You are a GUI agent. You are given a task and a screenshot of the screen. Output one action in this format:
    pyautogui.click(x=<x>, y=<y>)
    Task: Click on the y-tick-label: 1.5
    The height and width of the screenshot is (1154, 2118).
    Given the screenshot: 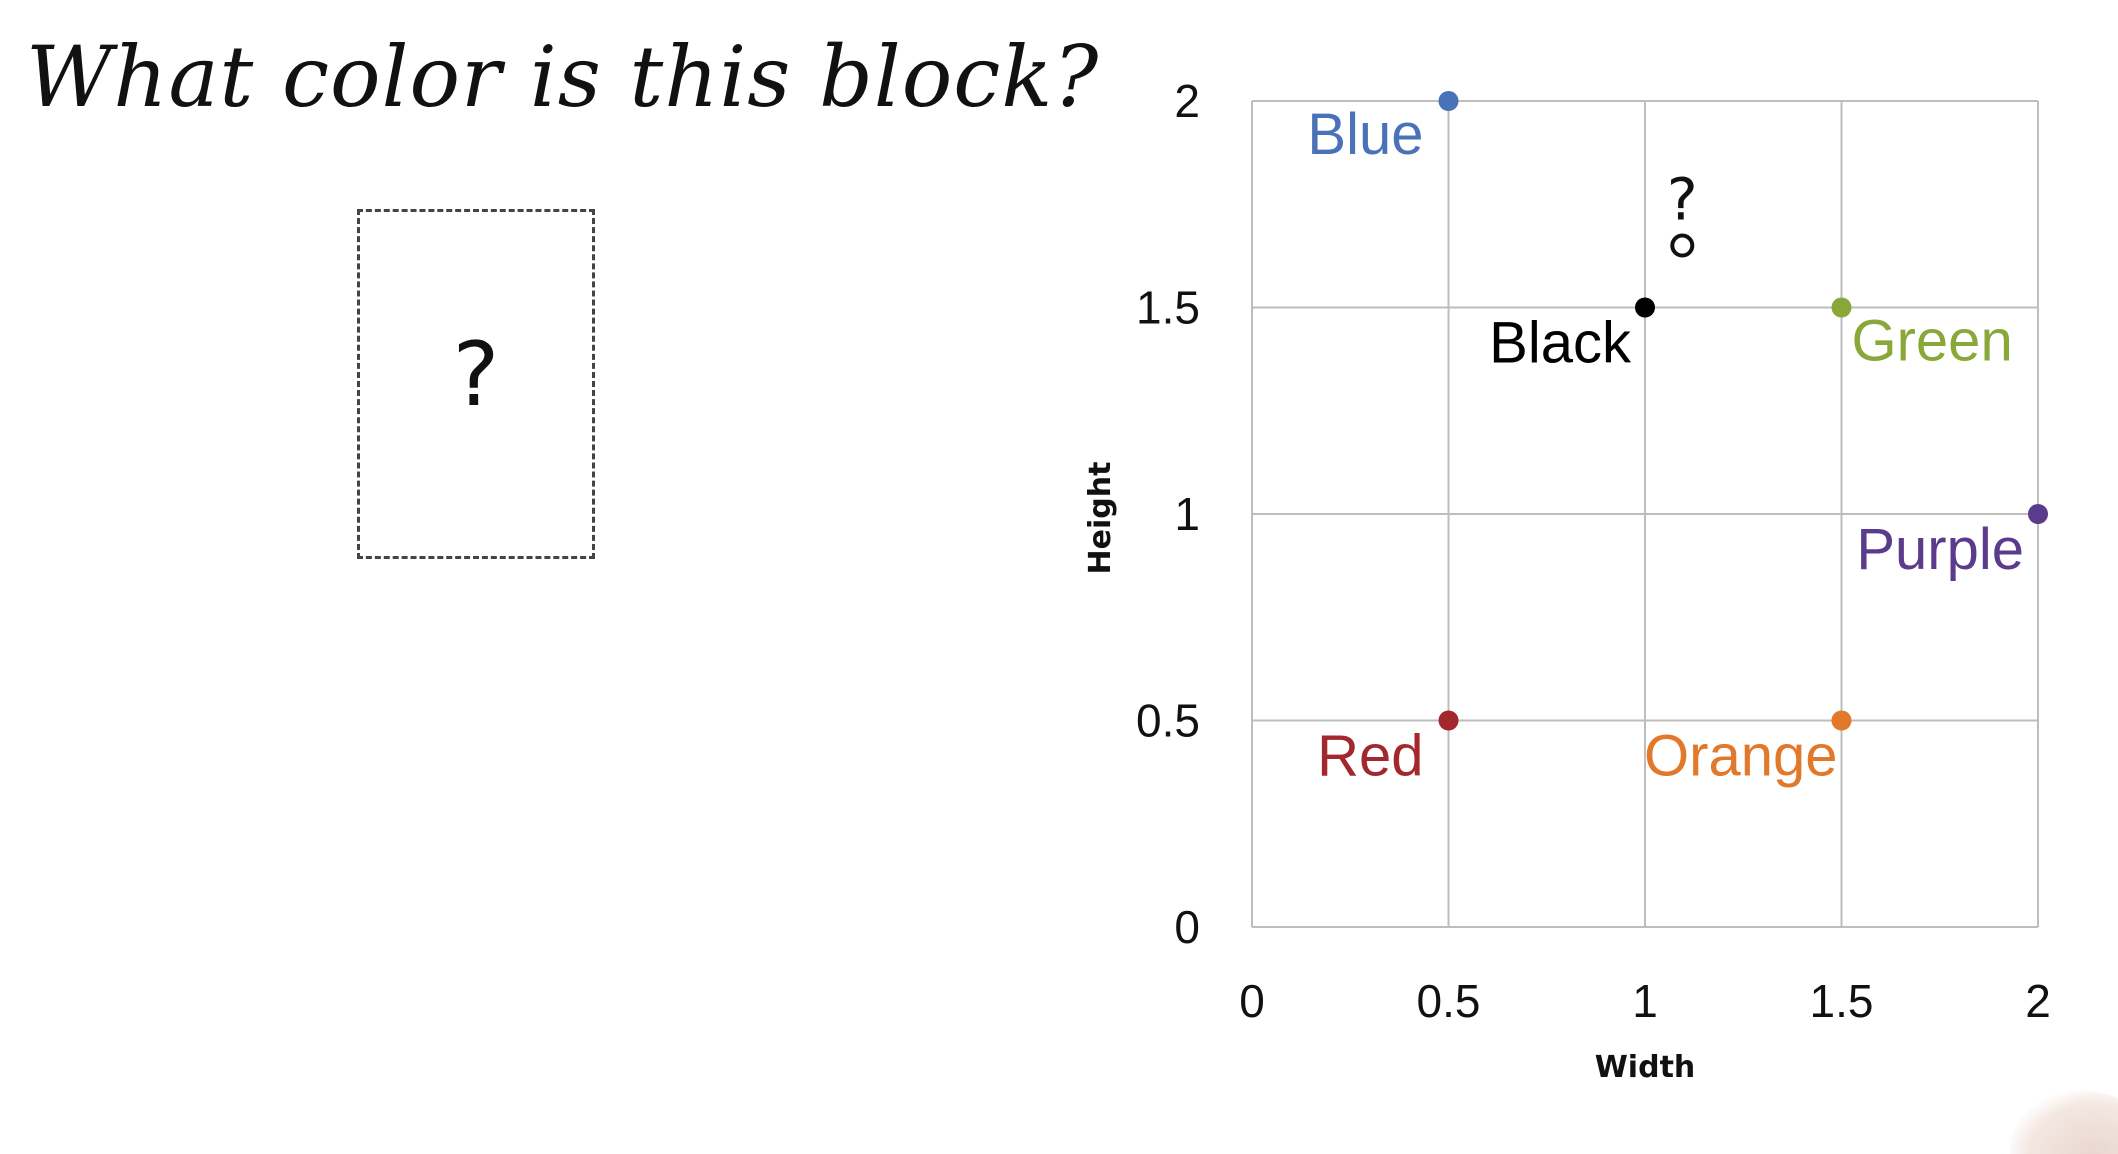 What is the action you would take?
    pyautogui.click(x=1168, y=308)
    